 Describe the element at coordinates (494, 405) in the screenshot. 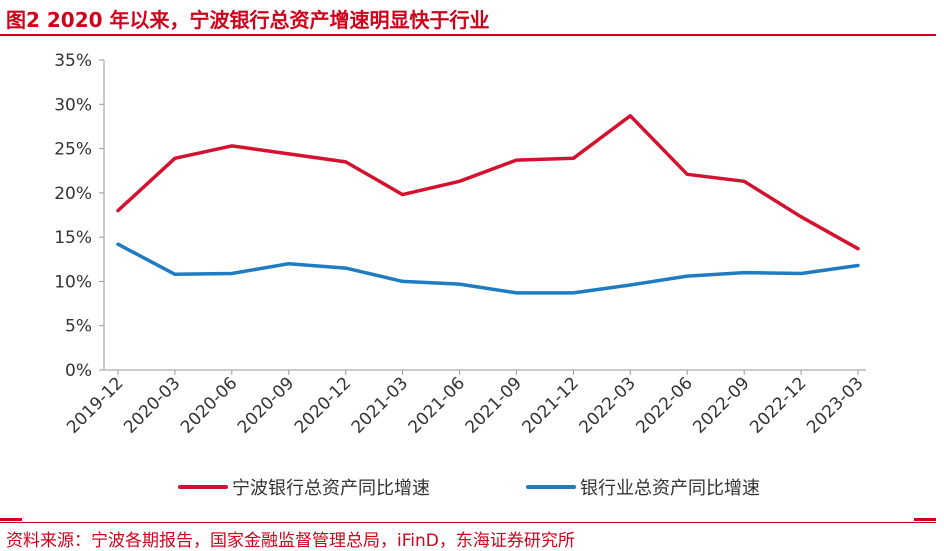

I see `x-tick-label: 2021-09` at that location.